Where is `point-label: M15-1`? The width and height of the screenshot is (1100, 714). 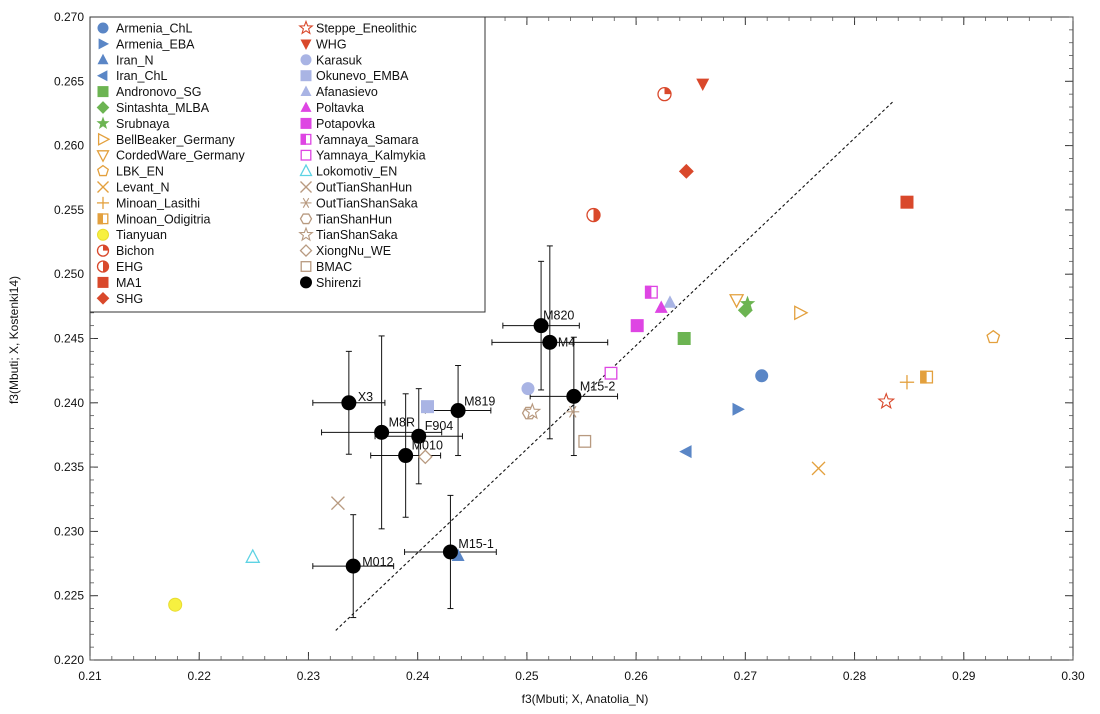 point-label: M15-1 is located at coordinates (475, 544).